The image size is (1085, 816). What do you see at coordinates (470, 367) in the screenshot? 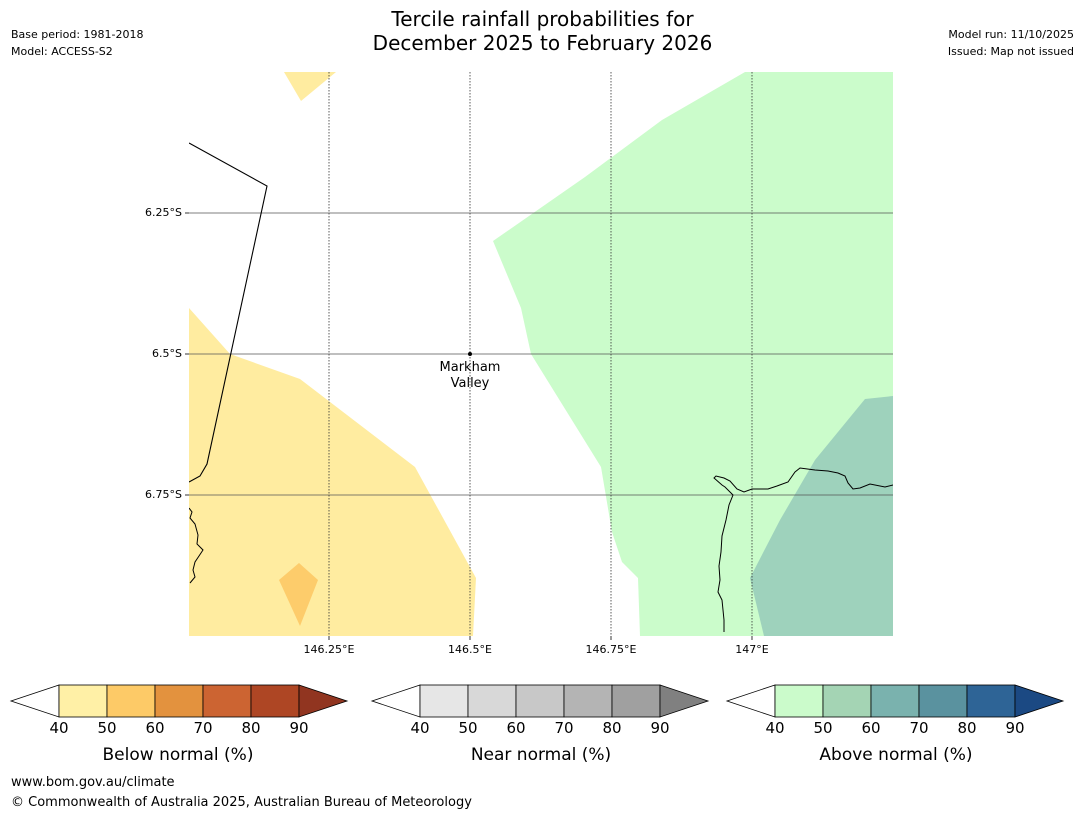
I see `city-name-line-1: Markham` at bounding box center [470, 367].